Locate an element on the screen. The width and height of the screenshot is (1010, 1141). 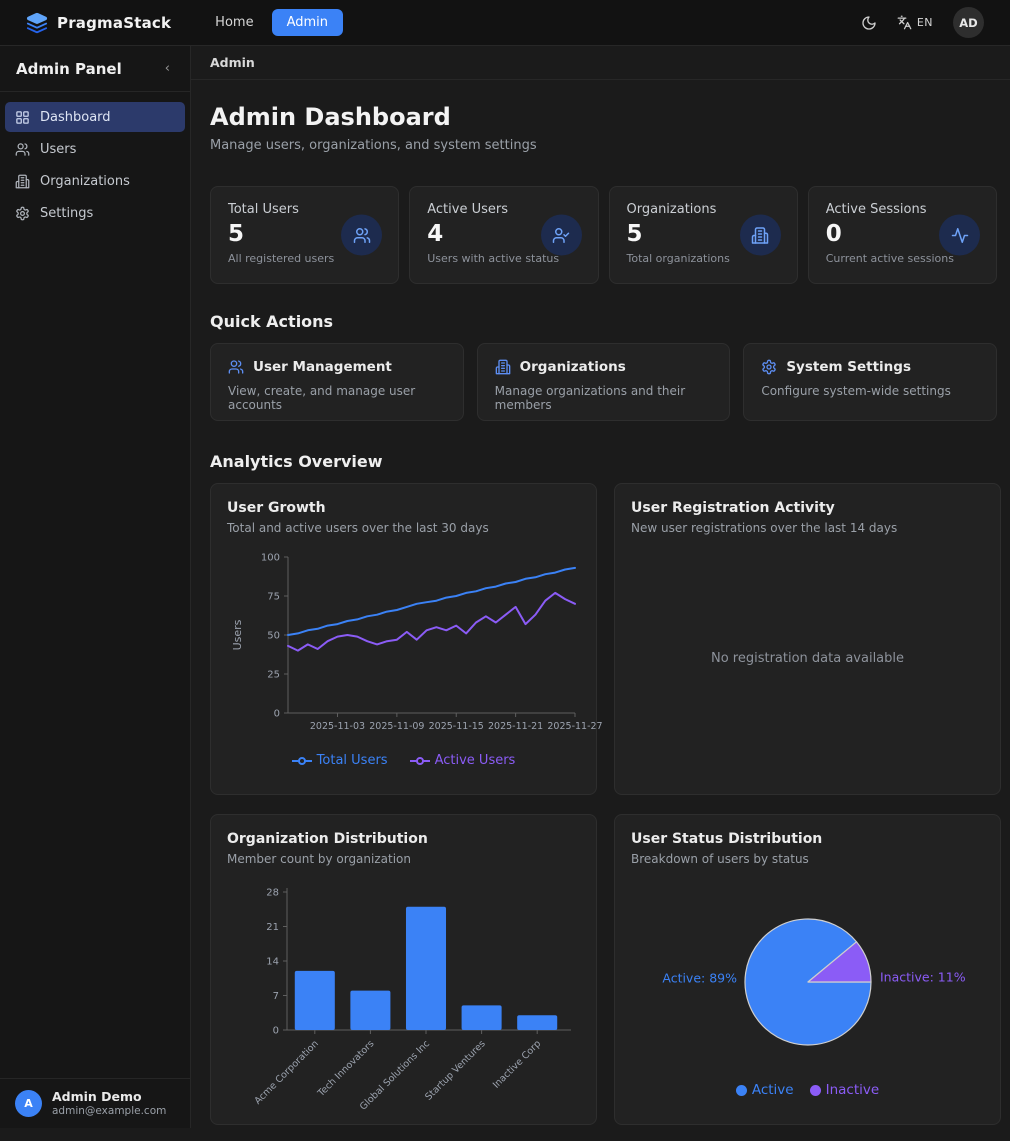
chart-title: User Registration Activity is located at coordinates (807, 508).